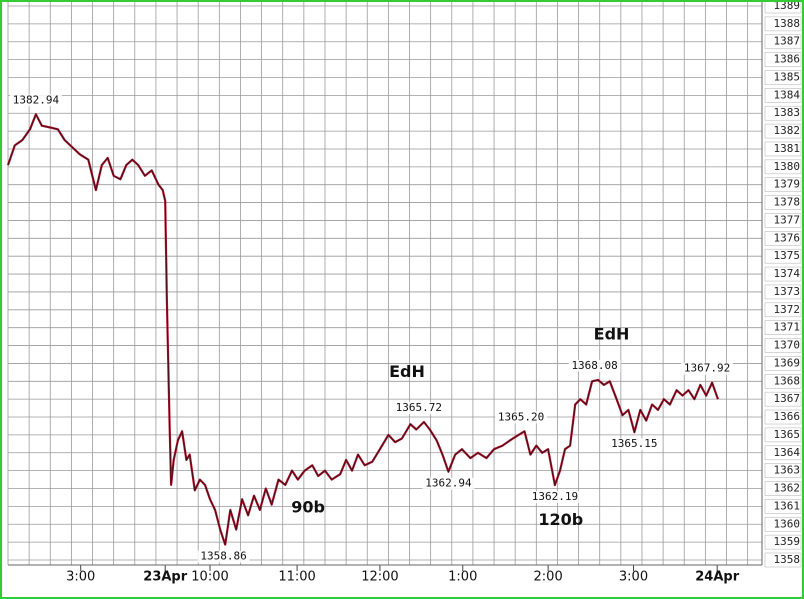  I want to click on y-tick-label: 1389, so click(787, 6).